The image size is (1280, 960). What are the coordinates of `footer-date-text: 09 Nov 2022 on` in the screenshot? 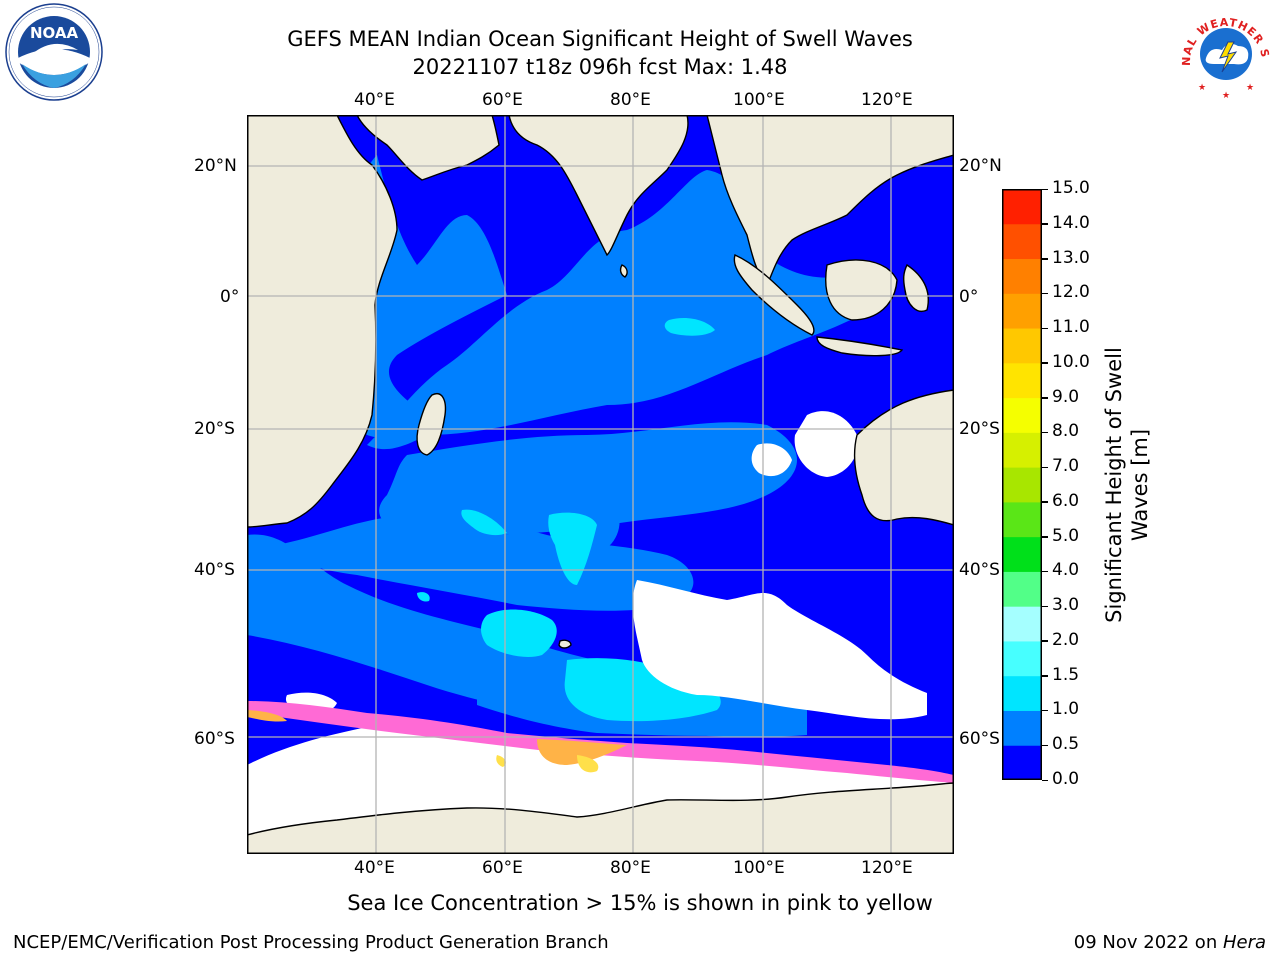 It's located at (1148, 942).